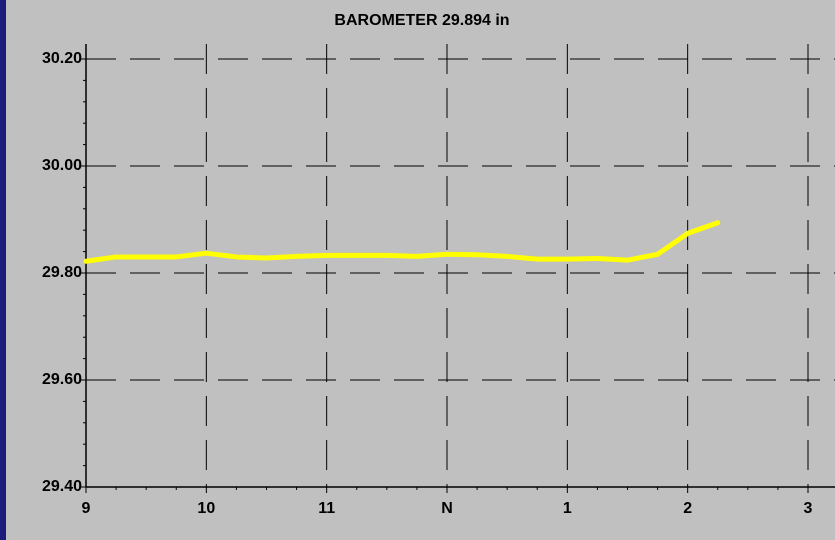  Describe the element at coordinates (86, 508) in the screenshot. I see `x-tick-label: 9` at that location.